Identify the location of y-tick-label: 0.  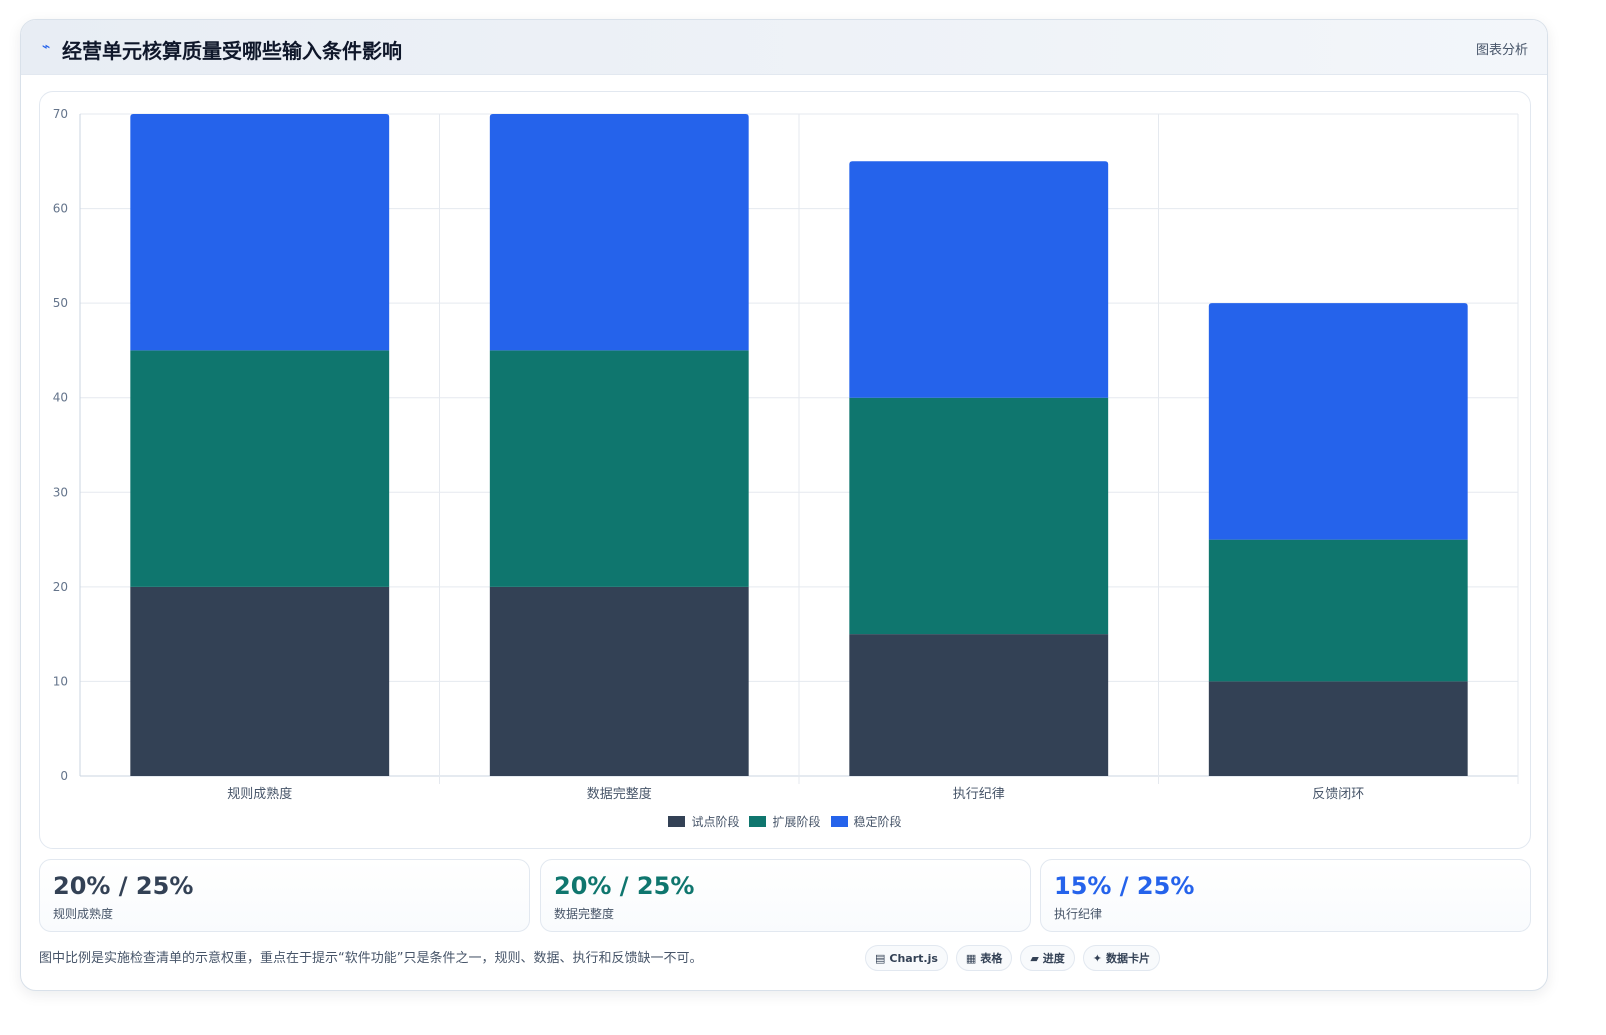
(64, 776).